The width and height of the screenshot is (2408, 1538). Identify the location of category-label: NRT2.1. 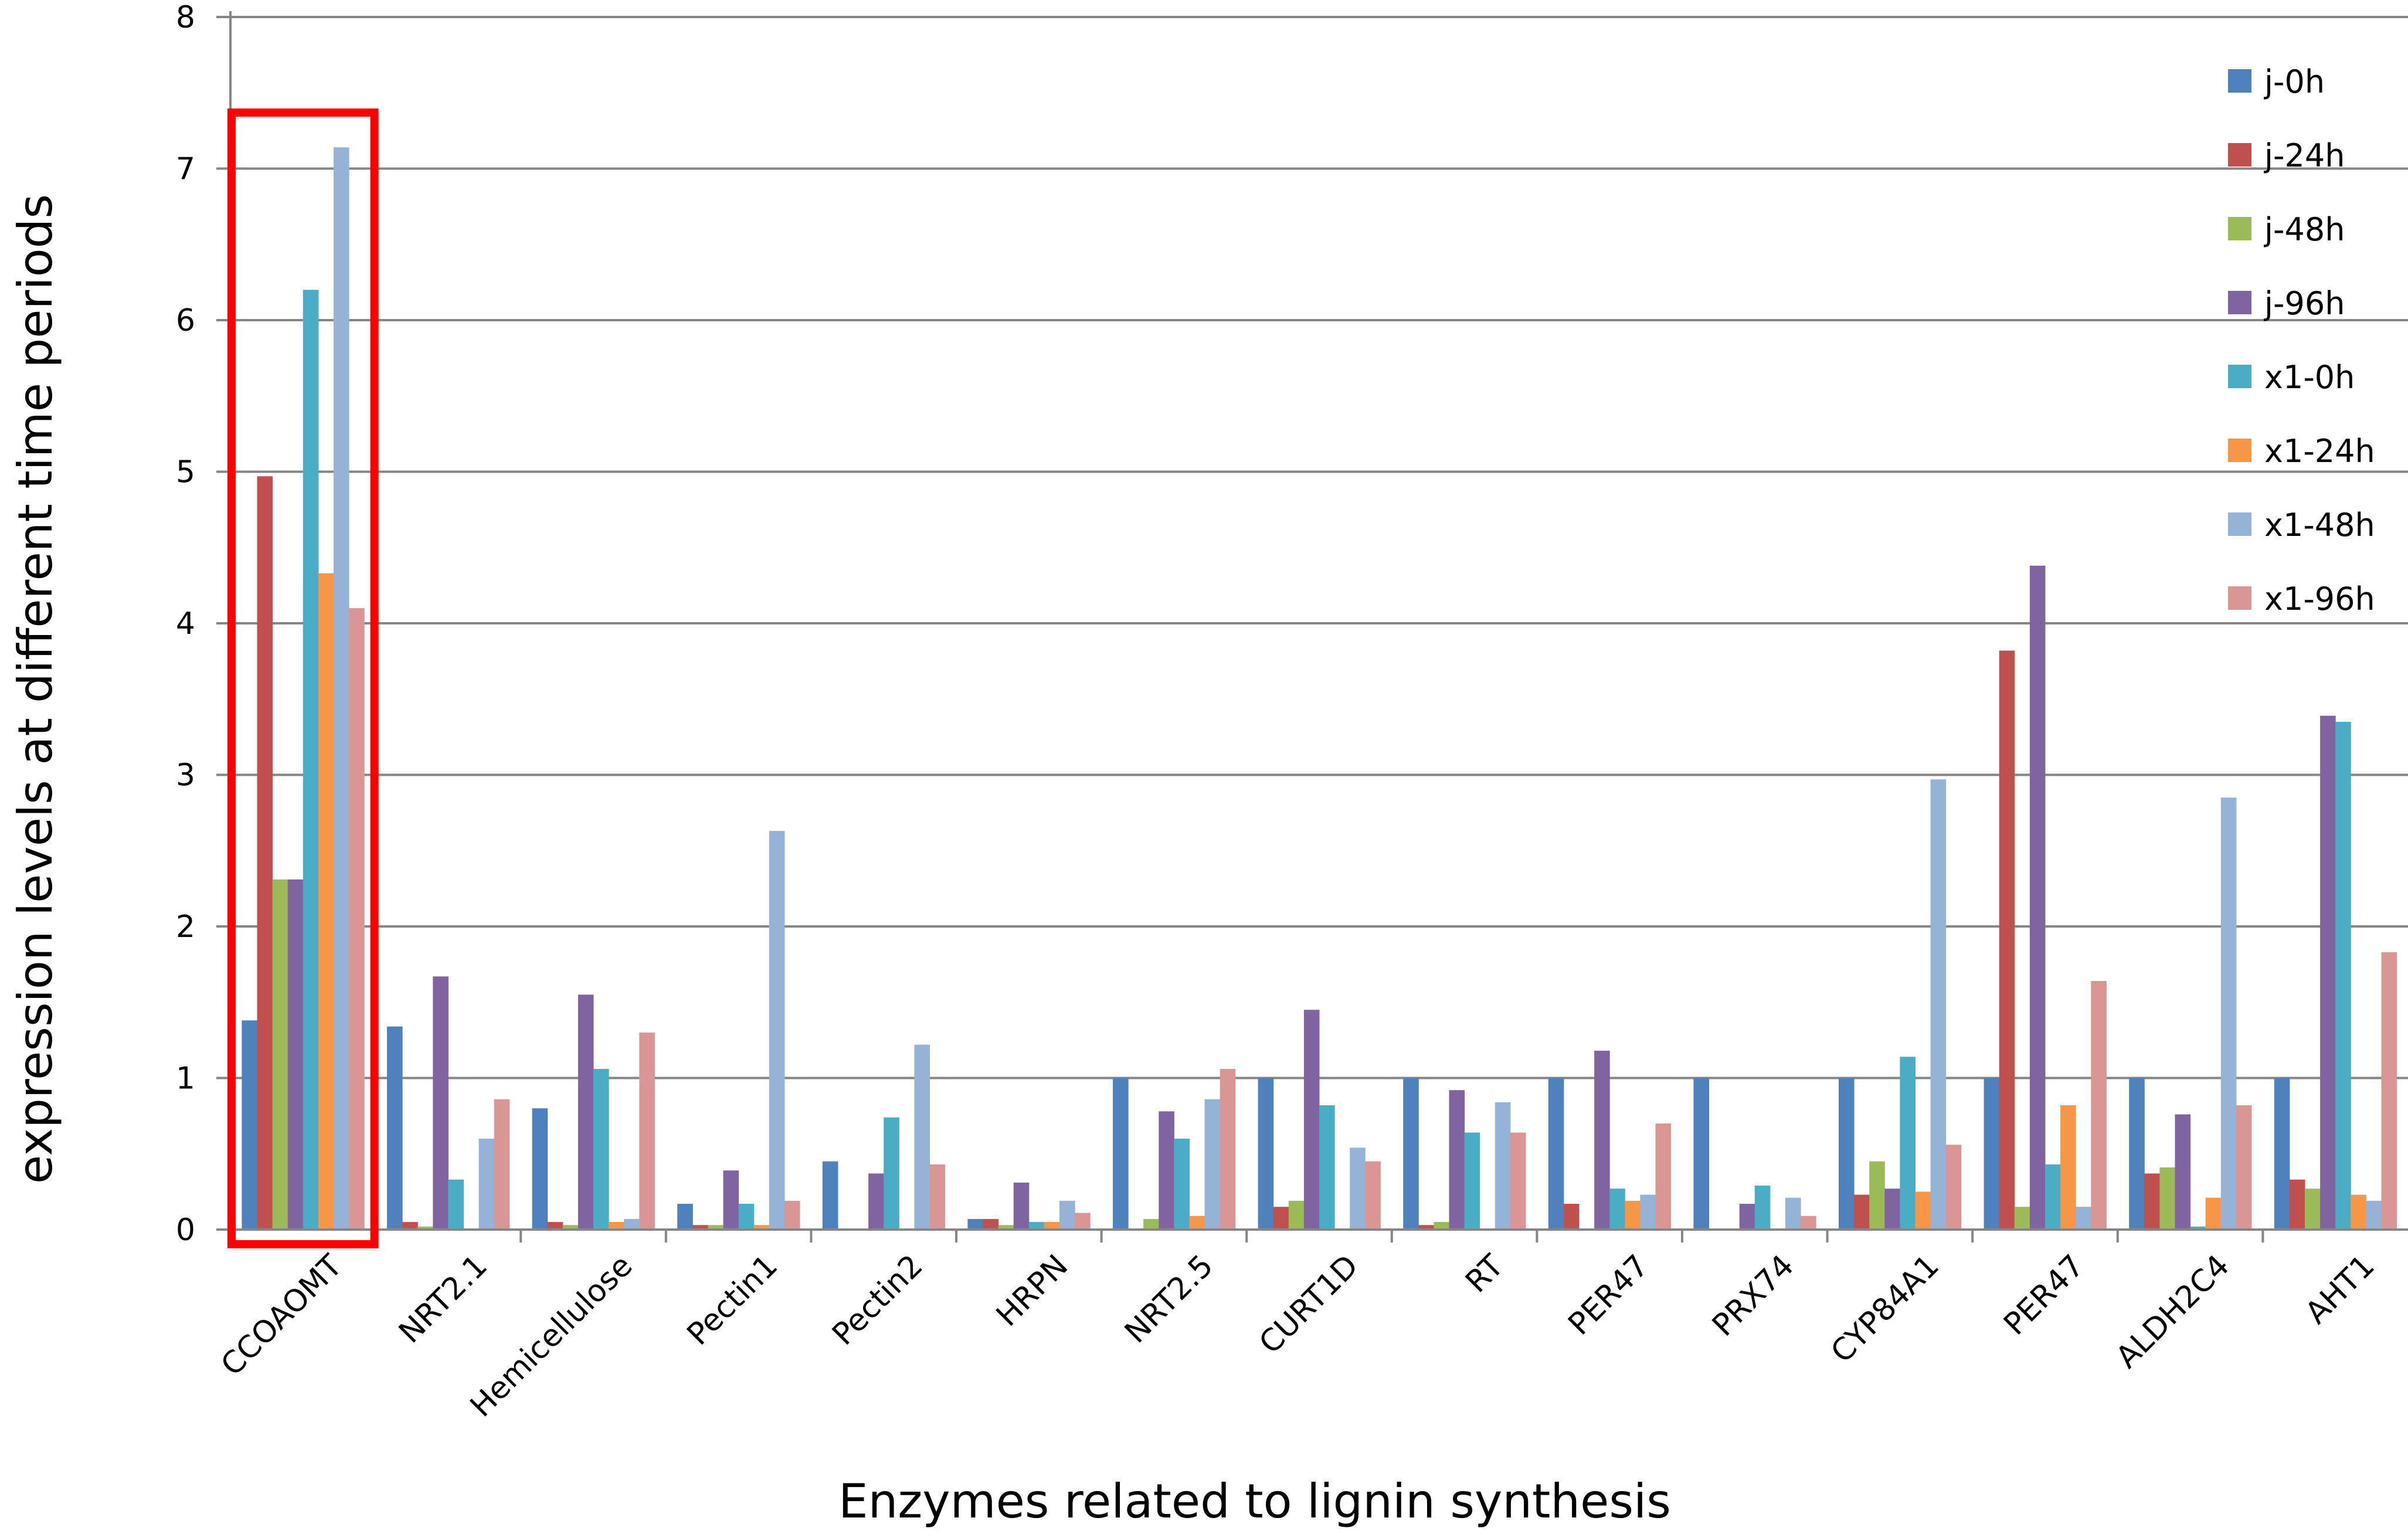
(443, 1299).